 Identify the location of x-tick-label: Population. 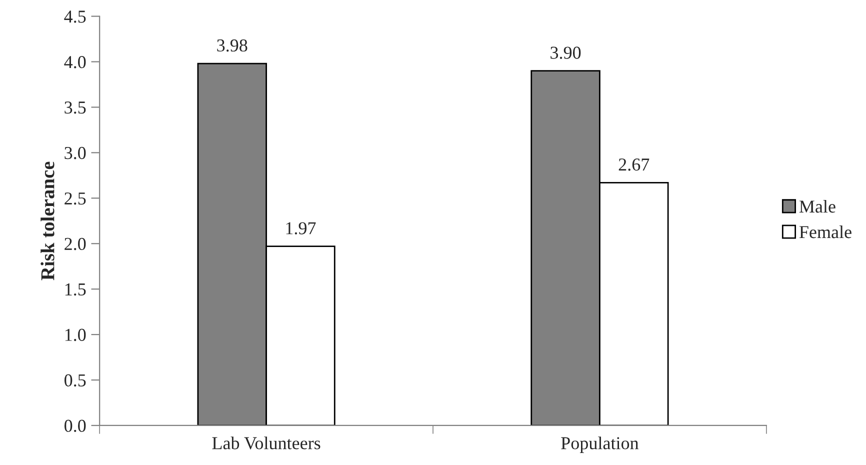
(600, 444).